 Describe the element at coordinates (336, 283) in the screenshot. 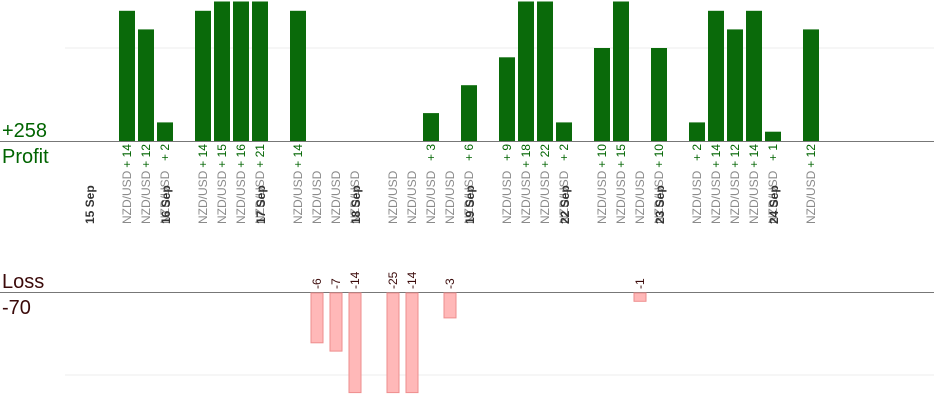

I see `loss-value-label: -7` at that location.